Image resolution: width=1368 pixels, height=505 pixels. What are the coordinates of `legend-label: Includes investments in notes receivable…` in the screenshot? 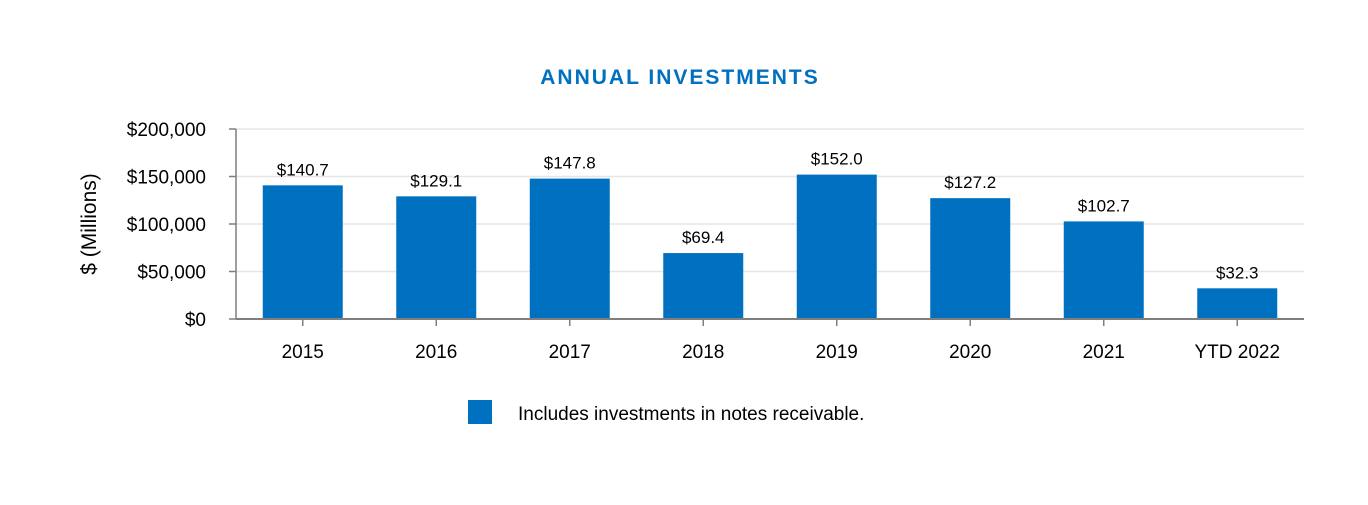 It's located at (691, 414).